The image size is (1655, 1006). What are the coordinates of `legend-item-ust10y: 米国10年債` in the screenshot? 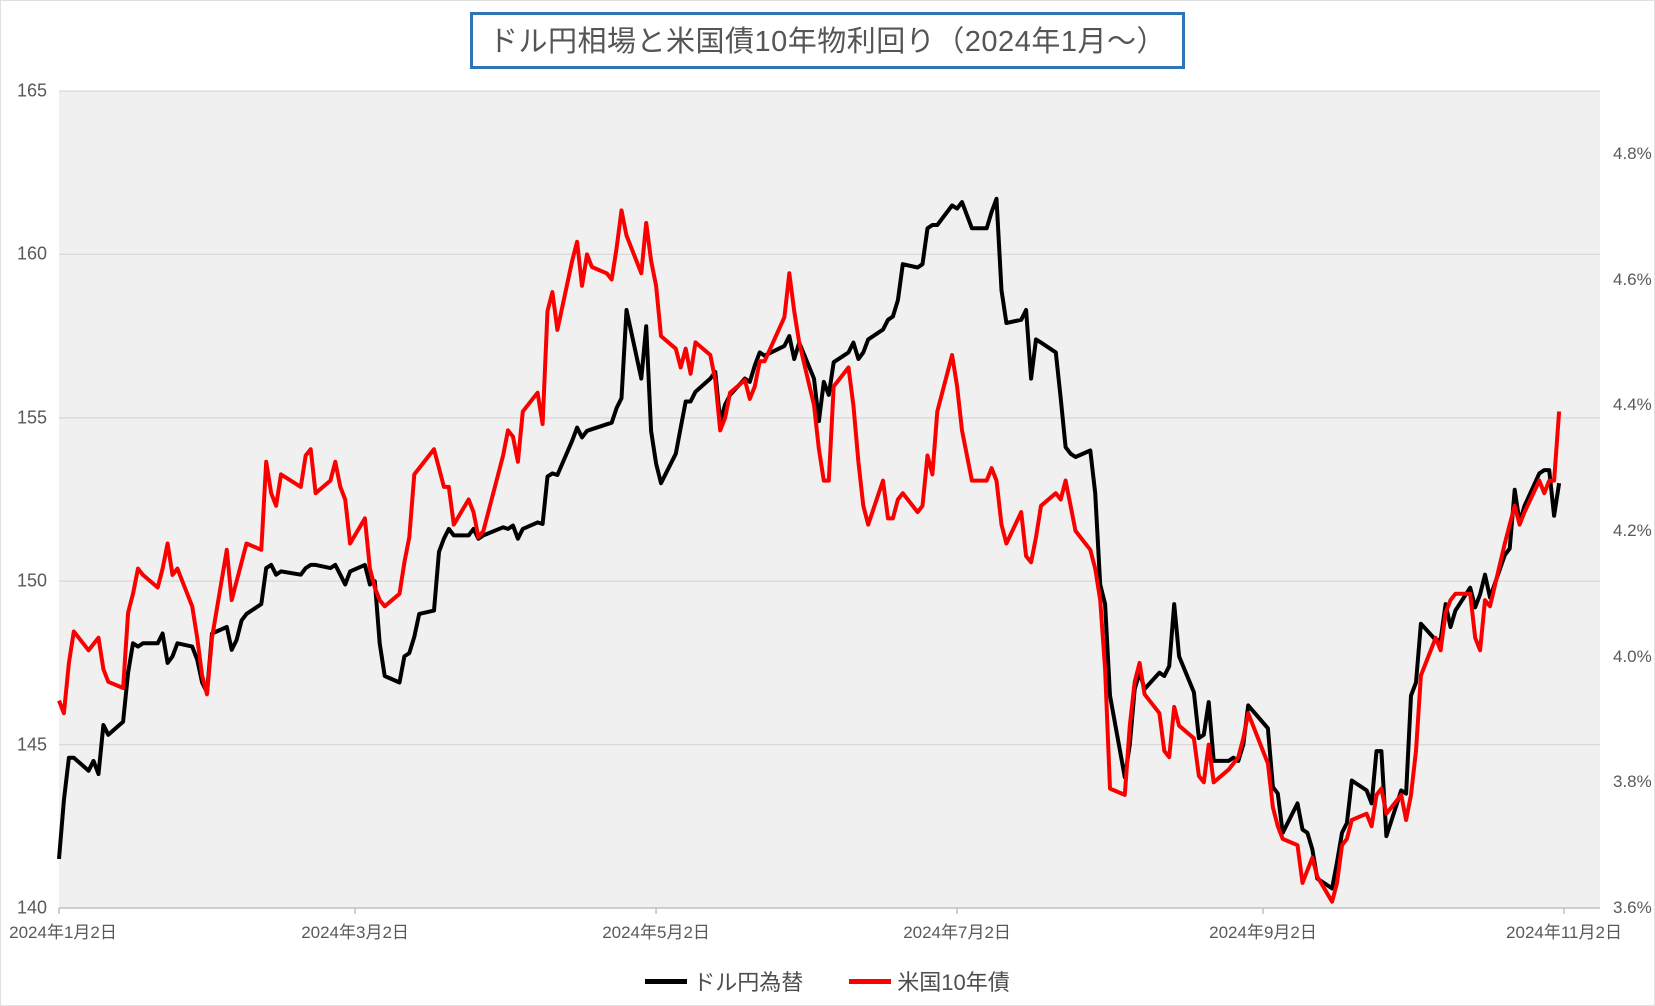 It's located at (929, 981).